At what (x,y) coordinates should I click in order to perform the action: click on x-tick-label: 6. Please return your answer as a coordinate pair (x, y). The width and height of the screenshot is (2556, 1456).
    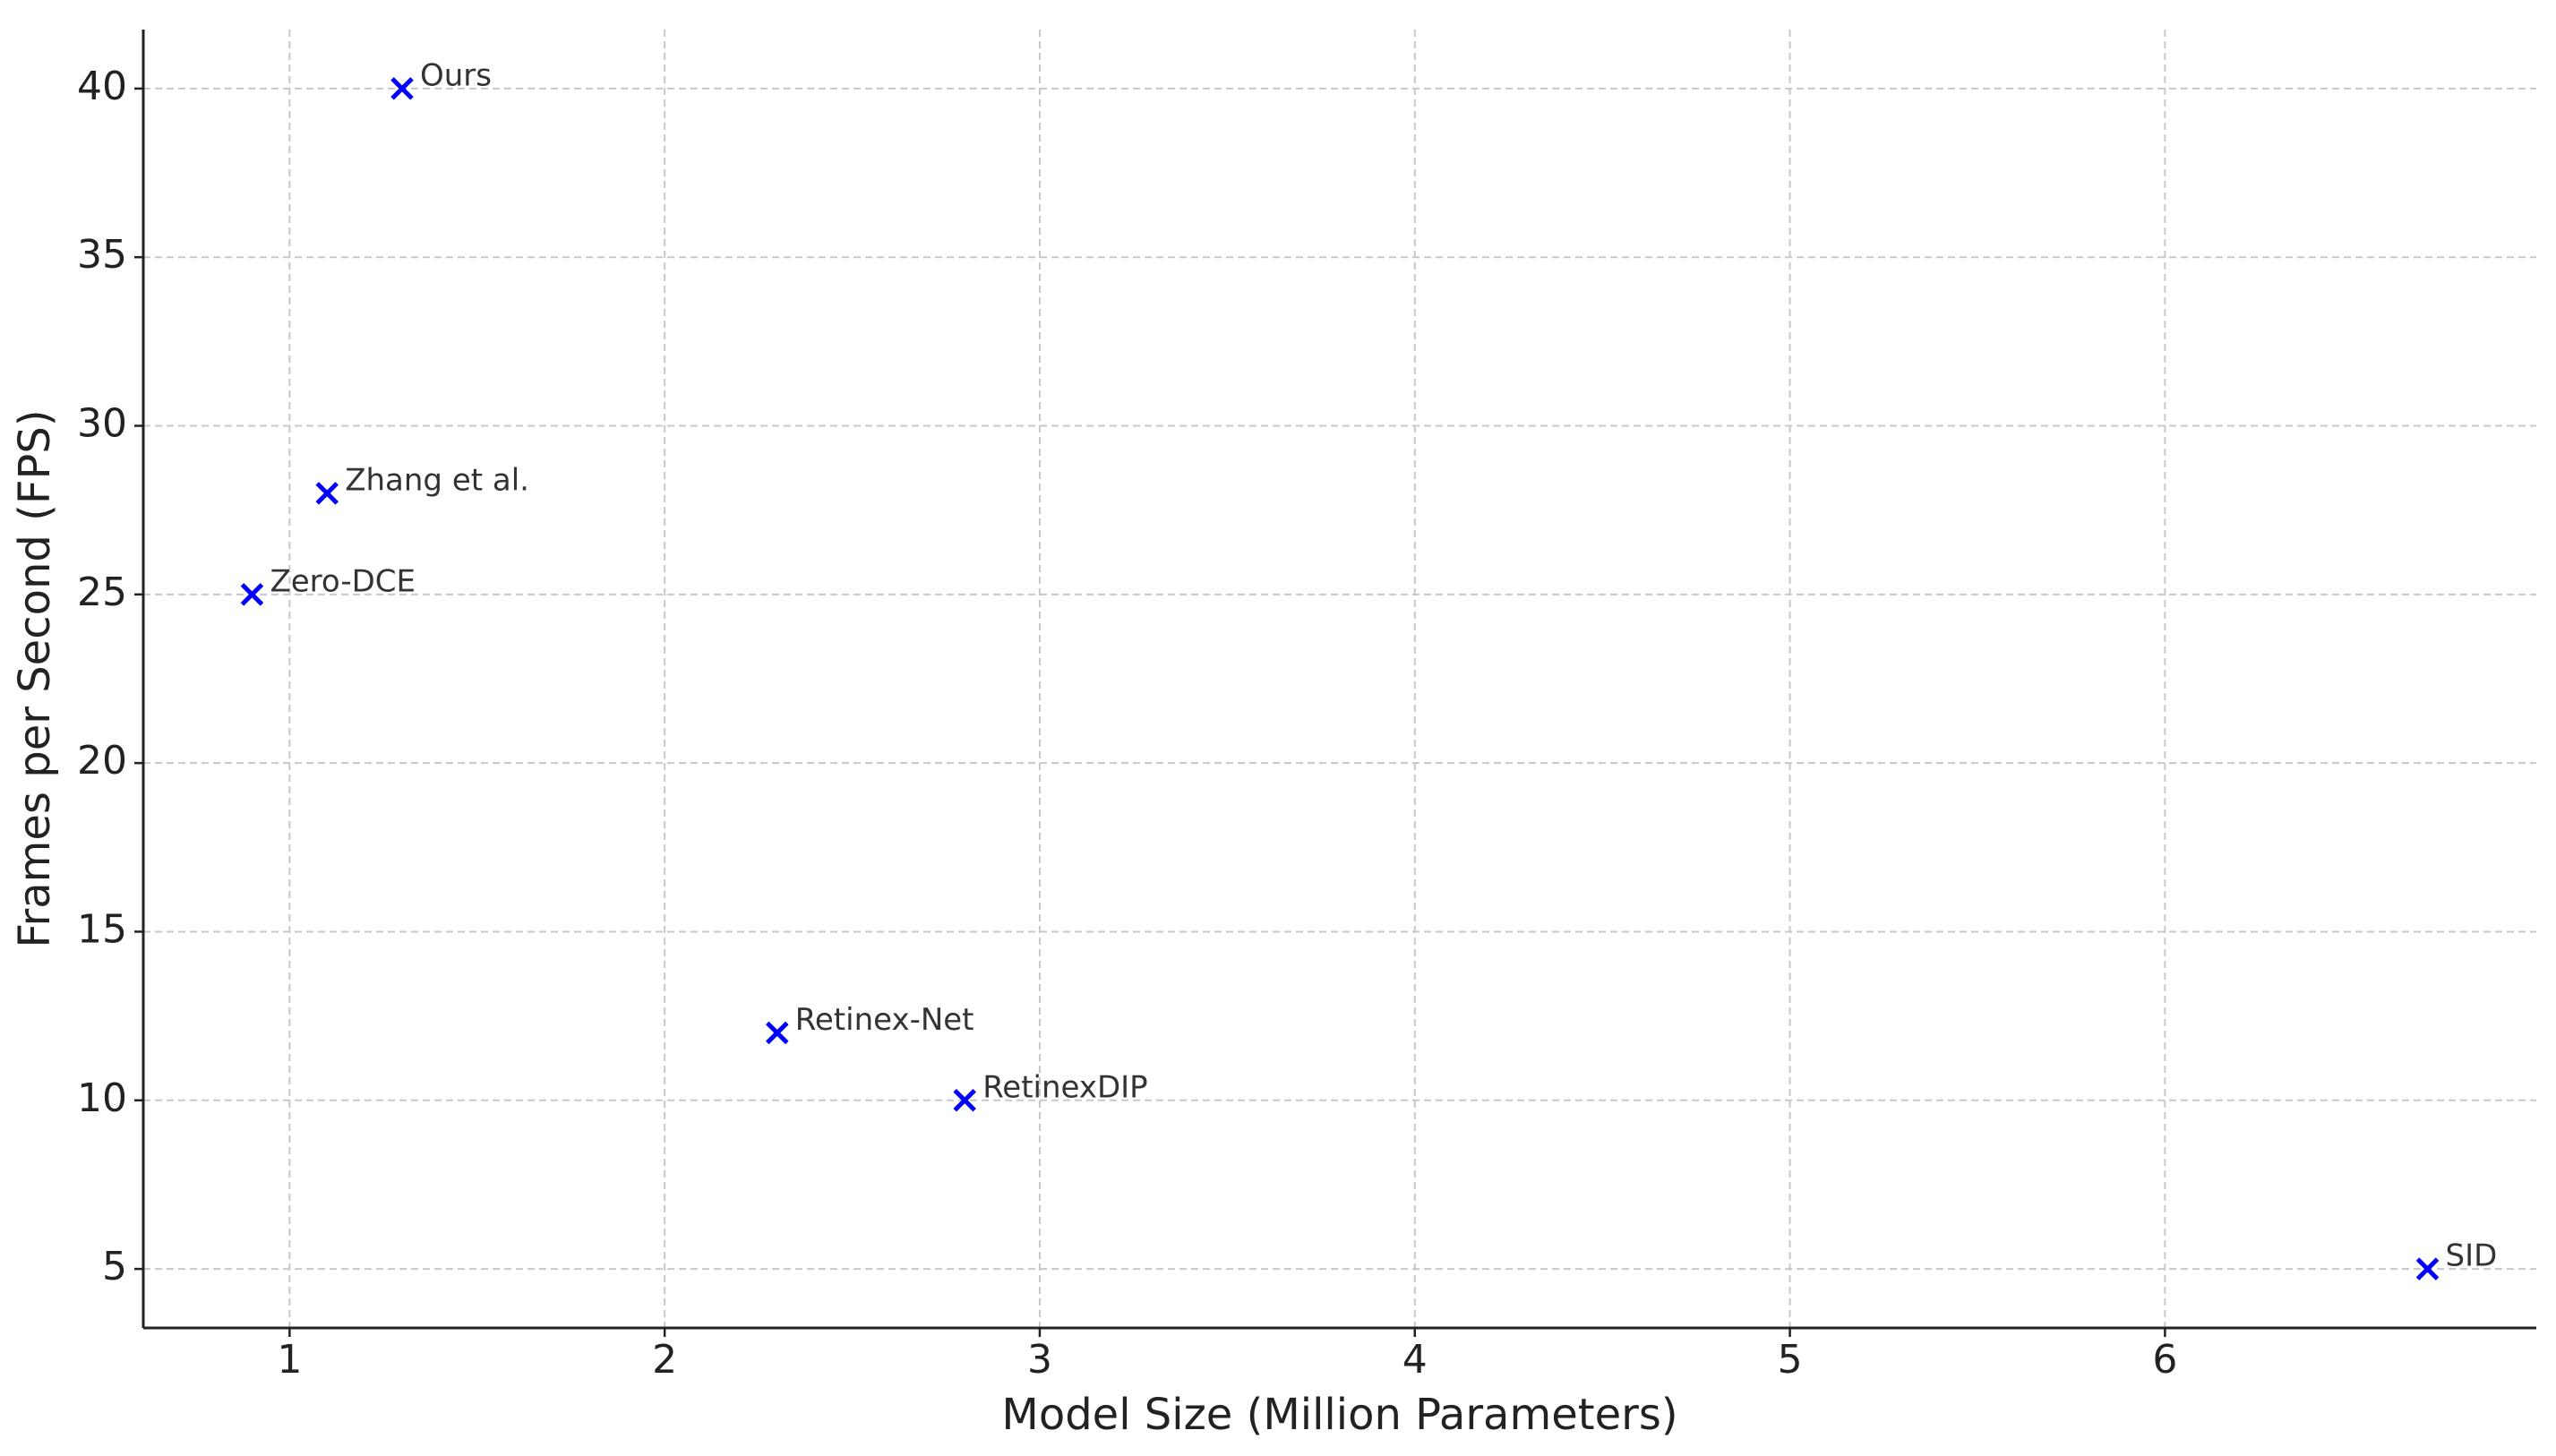
    Looking at the image, I should click on (2164, 1360).